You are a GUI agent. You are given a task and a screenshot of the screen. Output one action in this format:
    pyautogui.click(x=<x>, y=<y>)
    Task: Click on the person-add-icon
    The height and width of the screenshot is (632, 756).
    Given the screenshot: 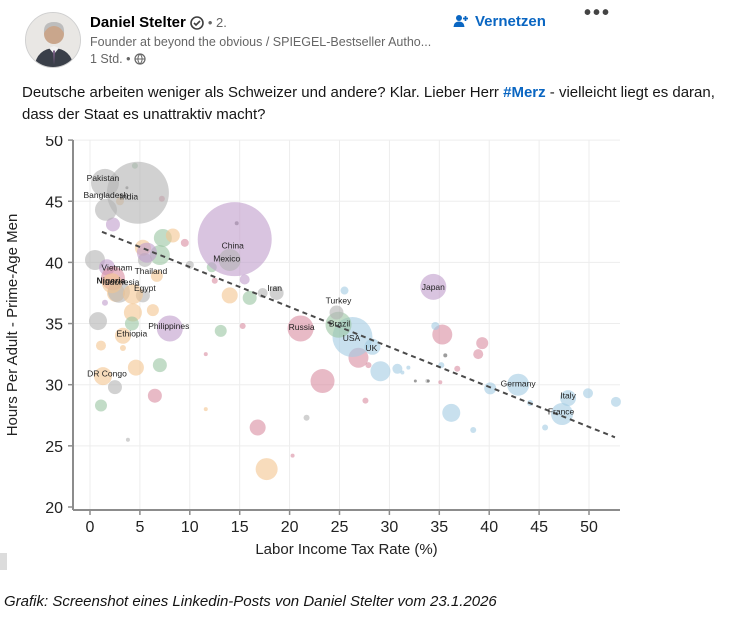 What is the action you would take?
    pyautogui.click(x=460, y=21)
    